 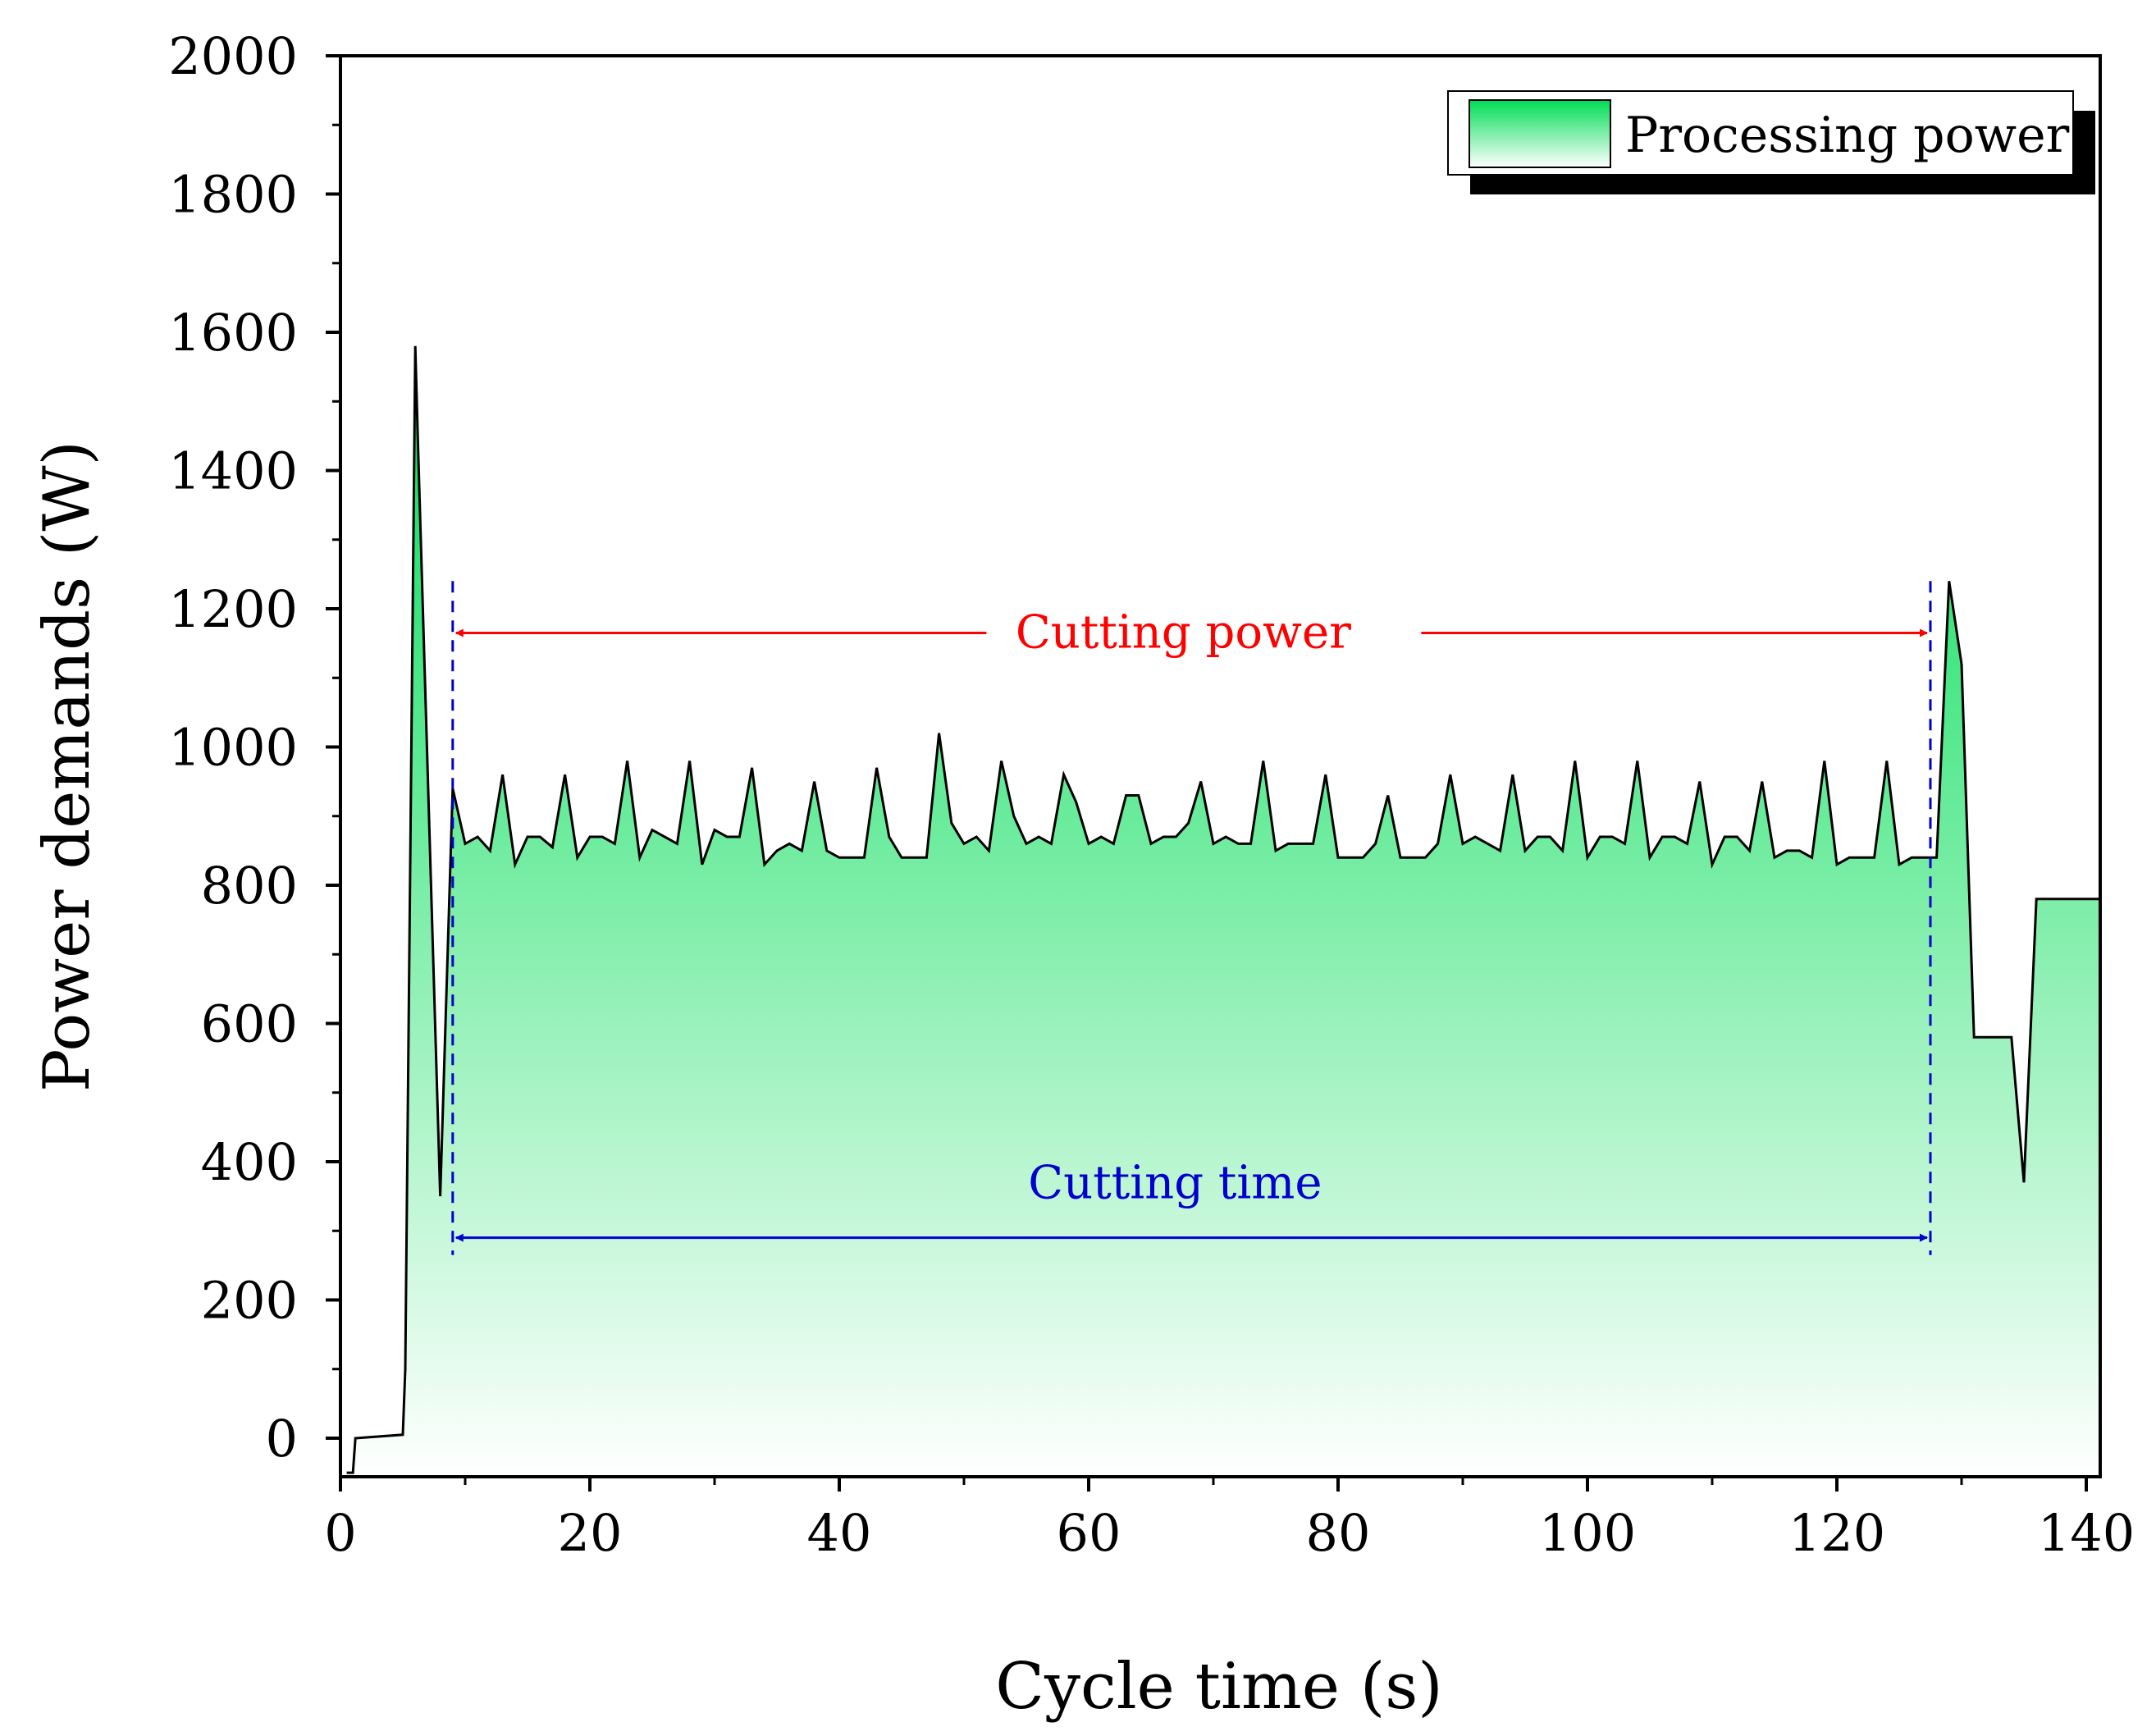 What do you see at coordinates (1183, 632) in the screenshot?
I see `cutting-power-label: Cutting power` at bounding box center [1183, 632].